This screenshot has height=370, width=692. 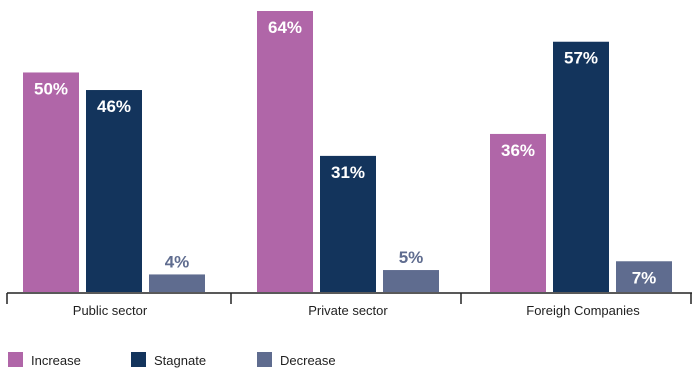 I want to click on legend-label: Increase, so click(x=56, y=360).